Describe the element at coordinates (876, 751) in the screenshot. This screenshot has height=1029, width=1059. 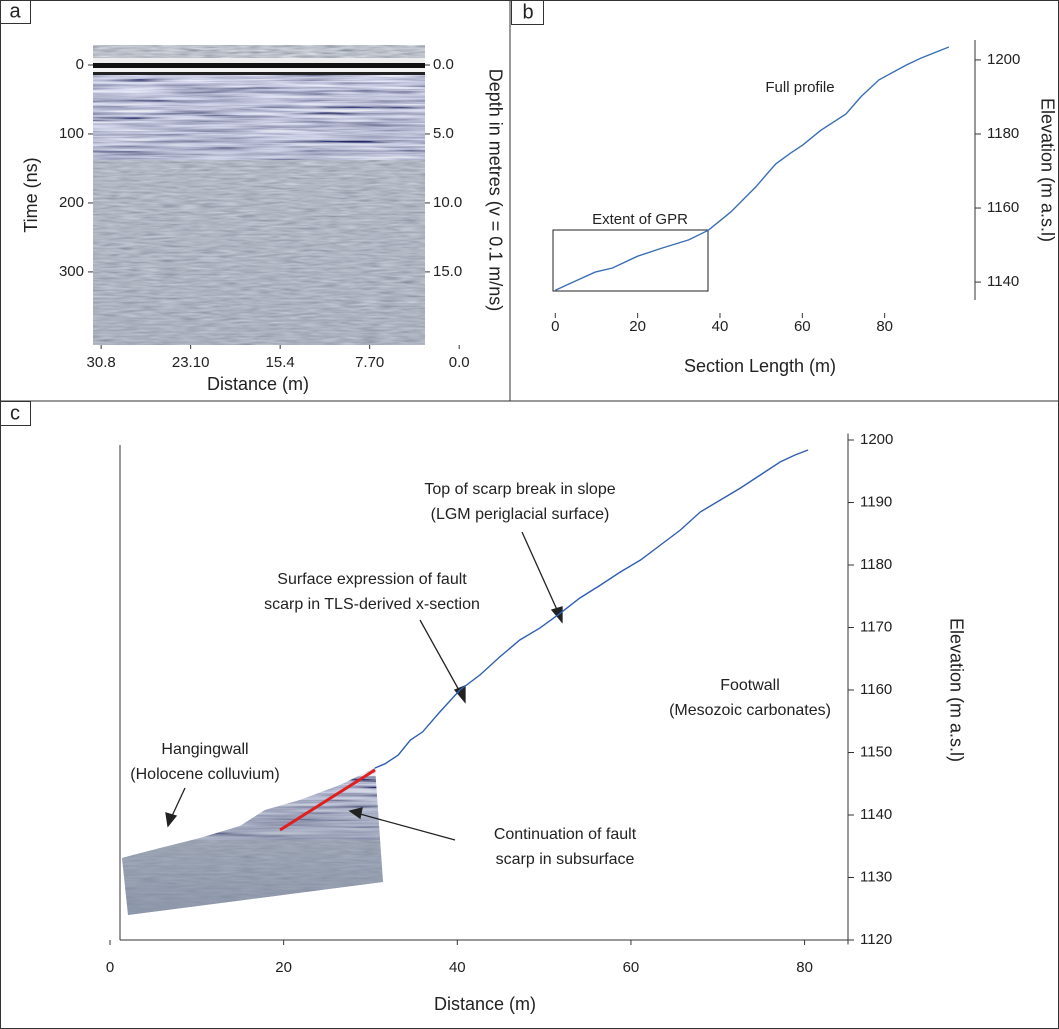
I see `y-tick-label: 1150` at that location.